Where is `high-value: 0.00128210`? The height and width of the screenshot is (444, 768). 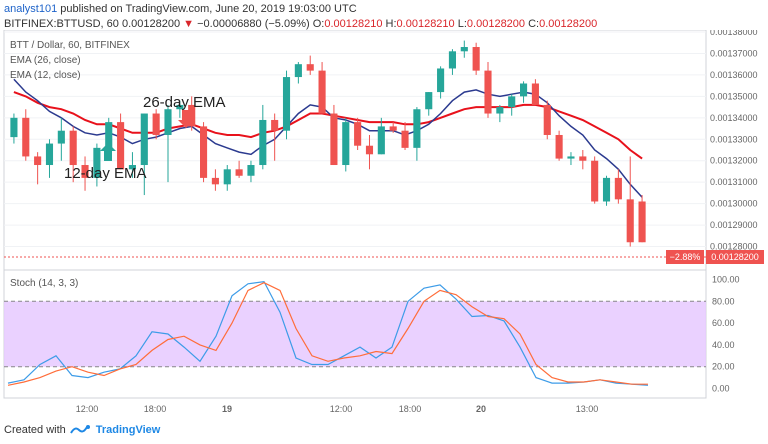
high-value: 0.00128210 is located at coordinates (425, 24).